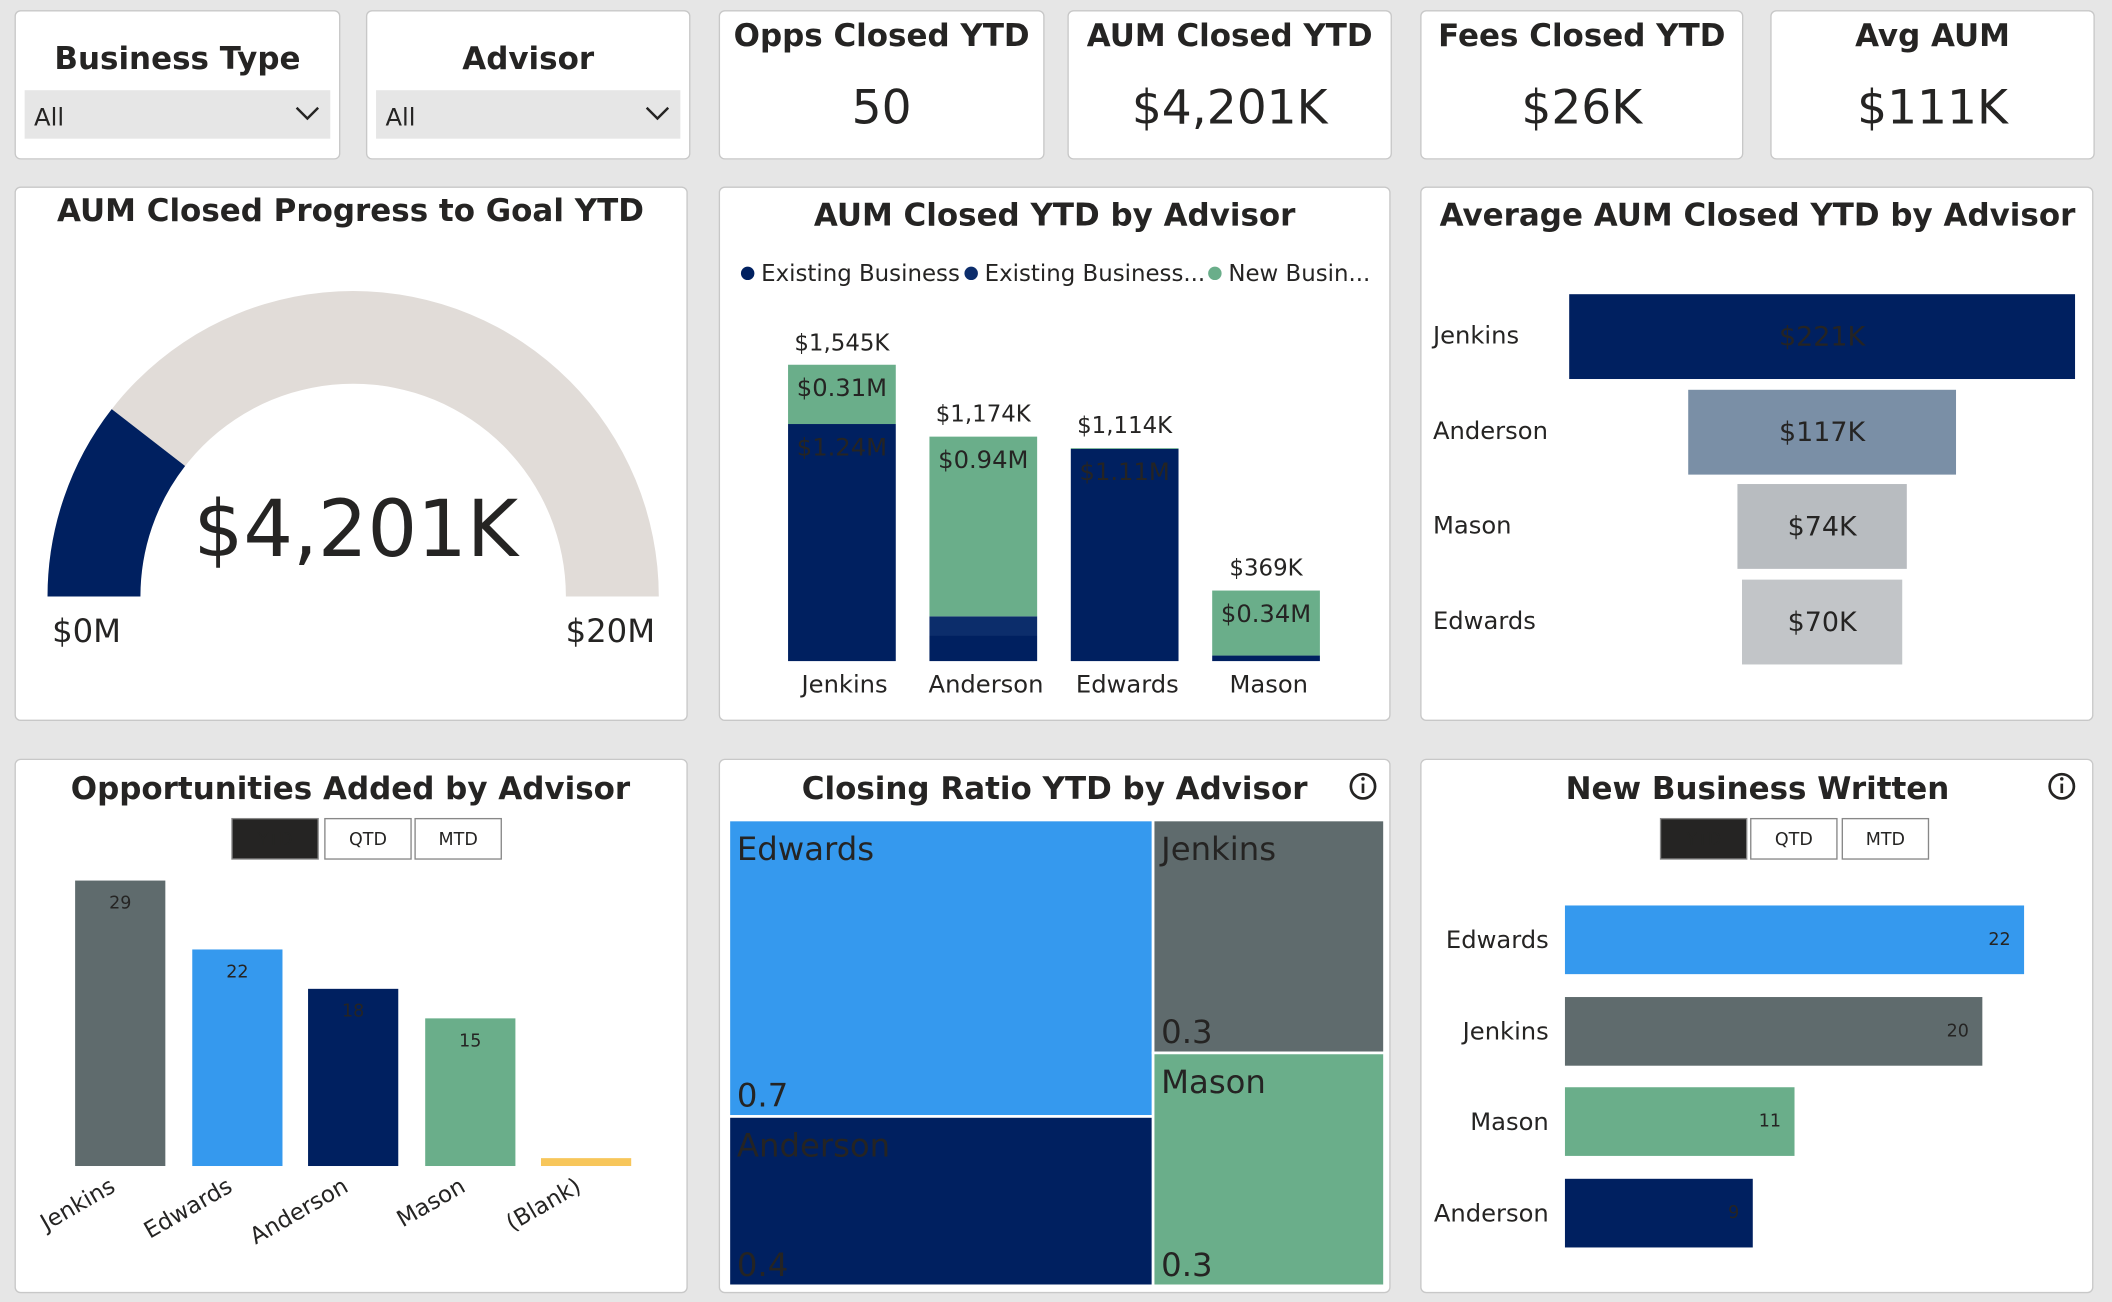 This screenshot has height=1302, width=2112. What do you see at coordinates (1490, 431) in the screenshot?
I see `category-label: Anderson` at bounding box center [1490, 431].